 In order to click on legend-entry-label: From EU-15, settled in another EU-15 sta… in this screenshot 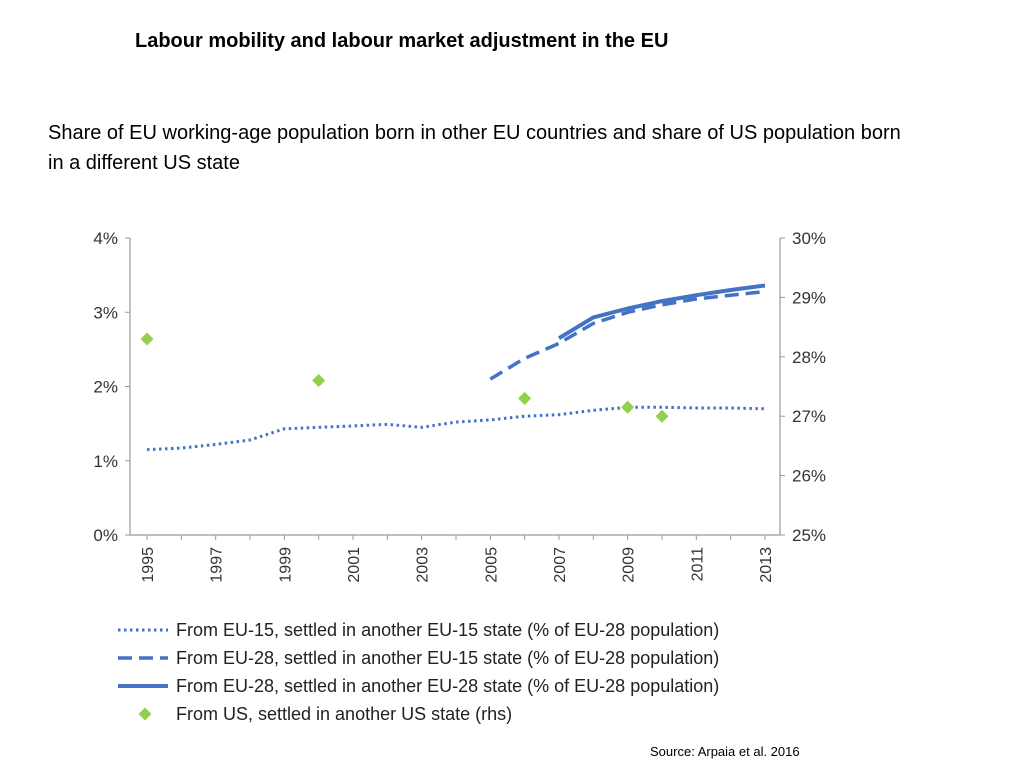, I will do `click(447, 630)`.